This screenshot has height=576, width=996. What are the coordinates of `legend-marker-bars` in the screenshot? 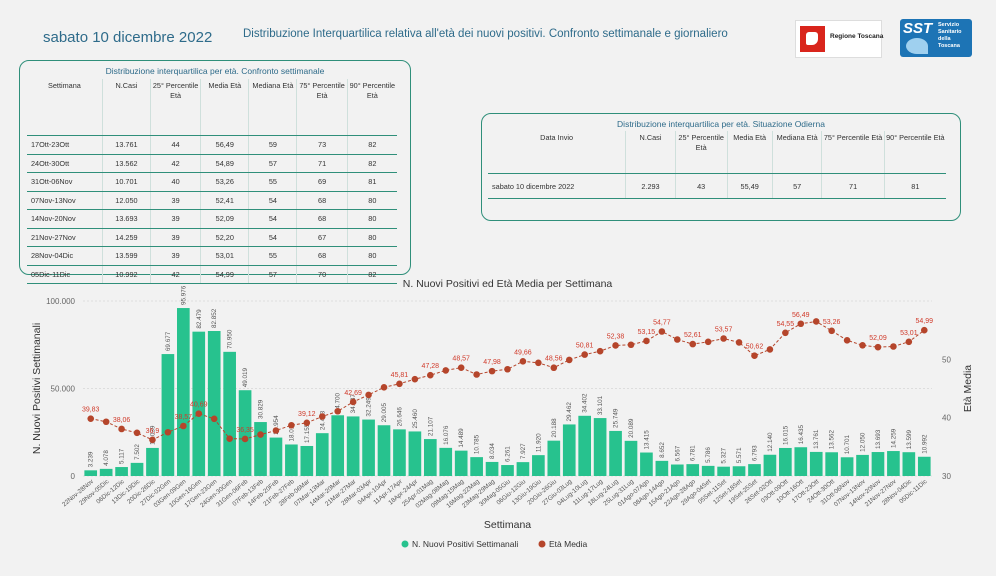 It's located at (405, 544).